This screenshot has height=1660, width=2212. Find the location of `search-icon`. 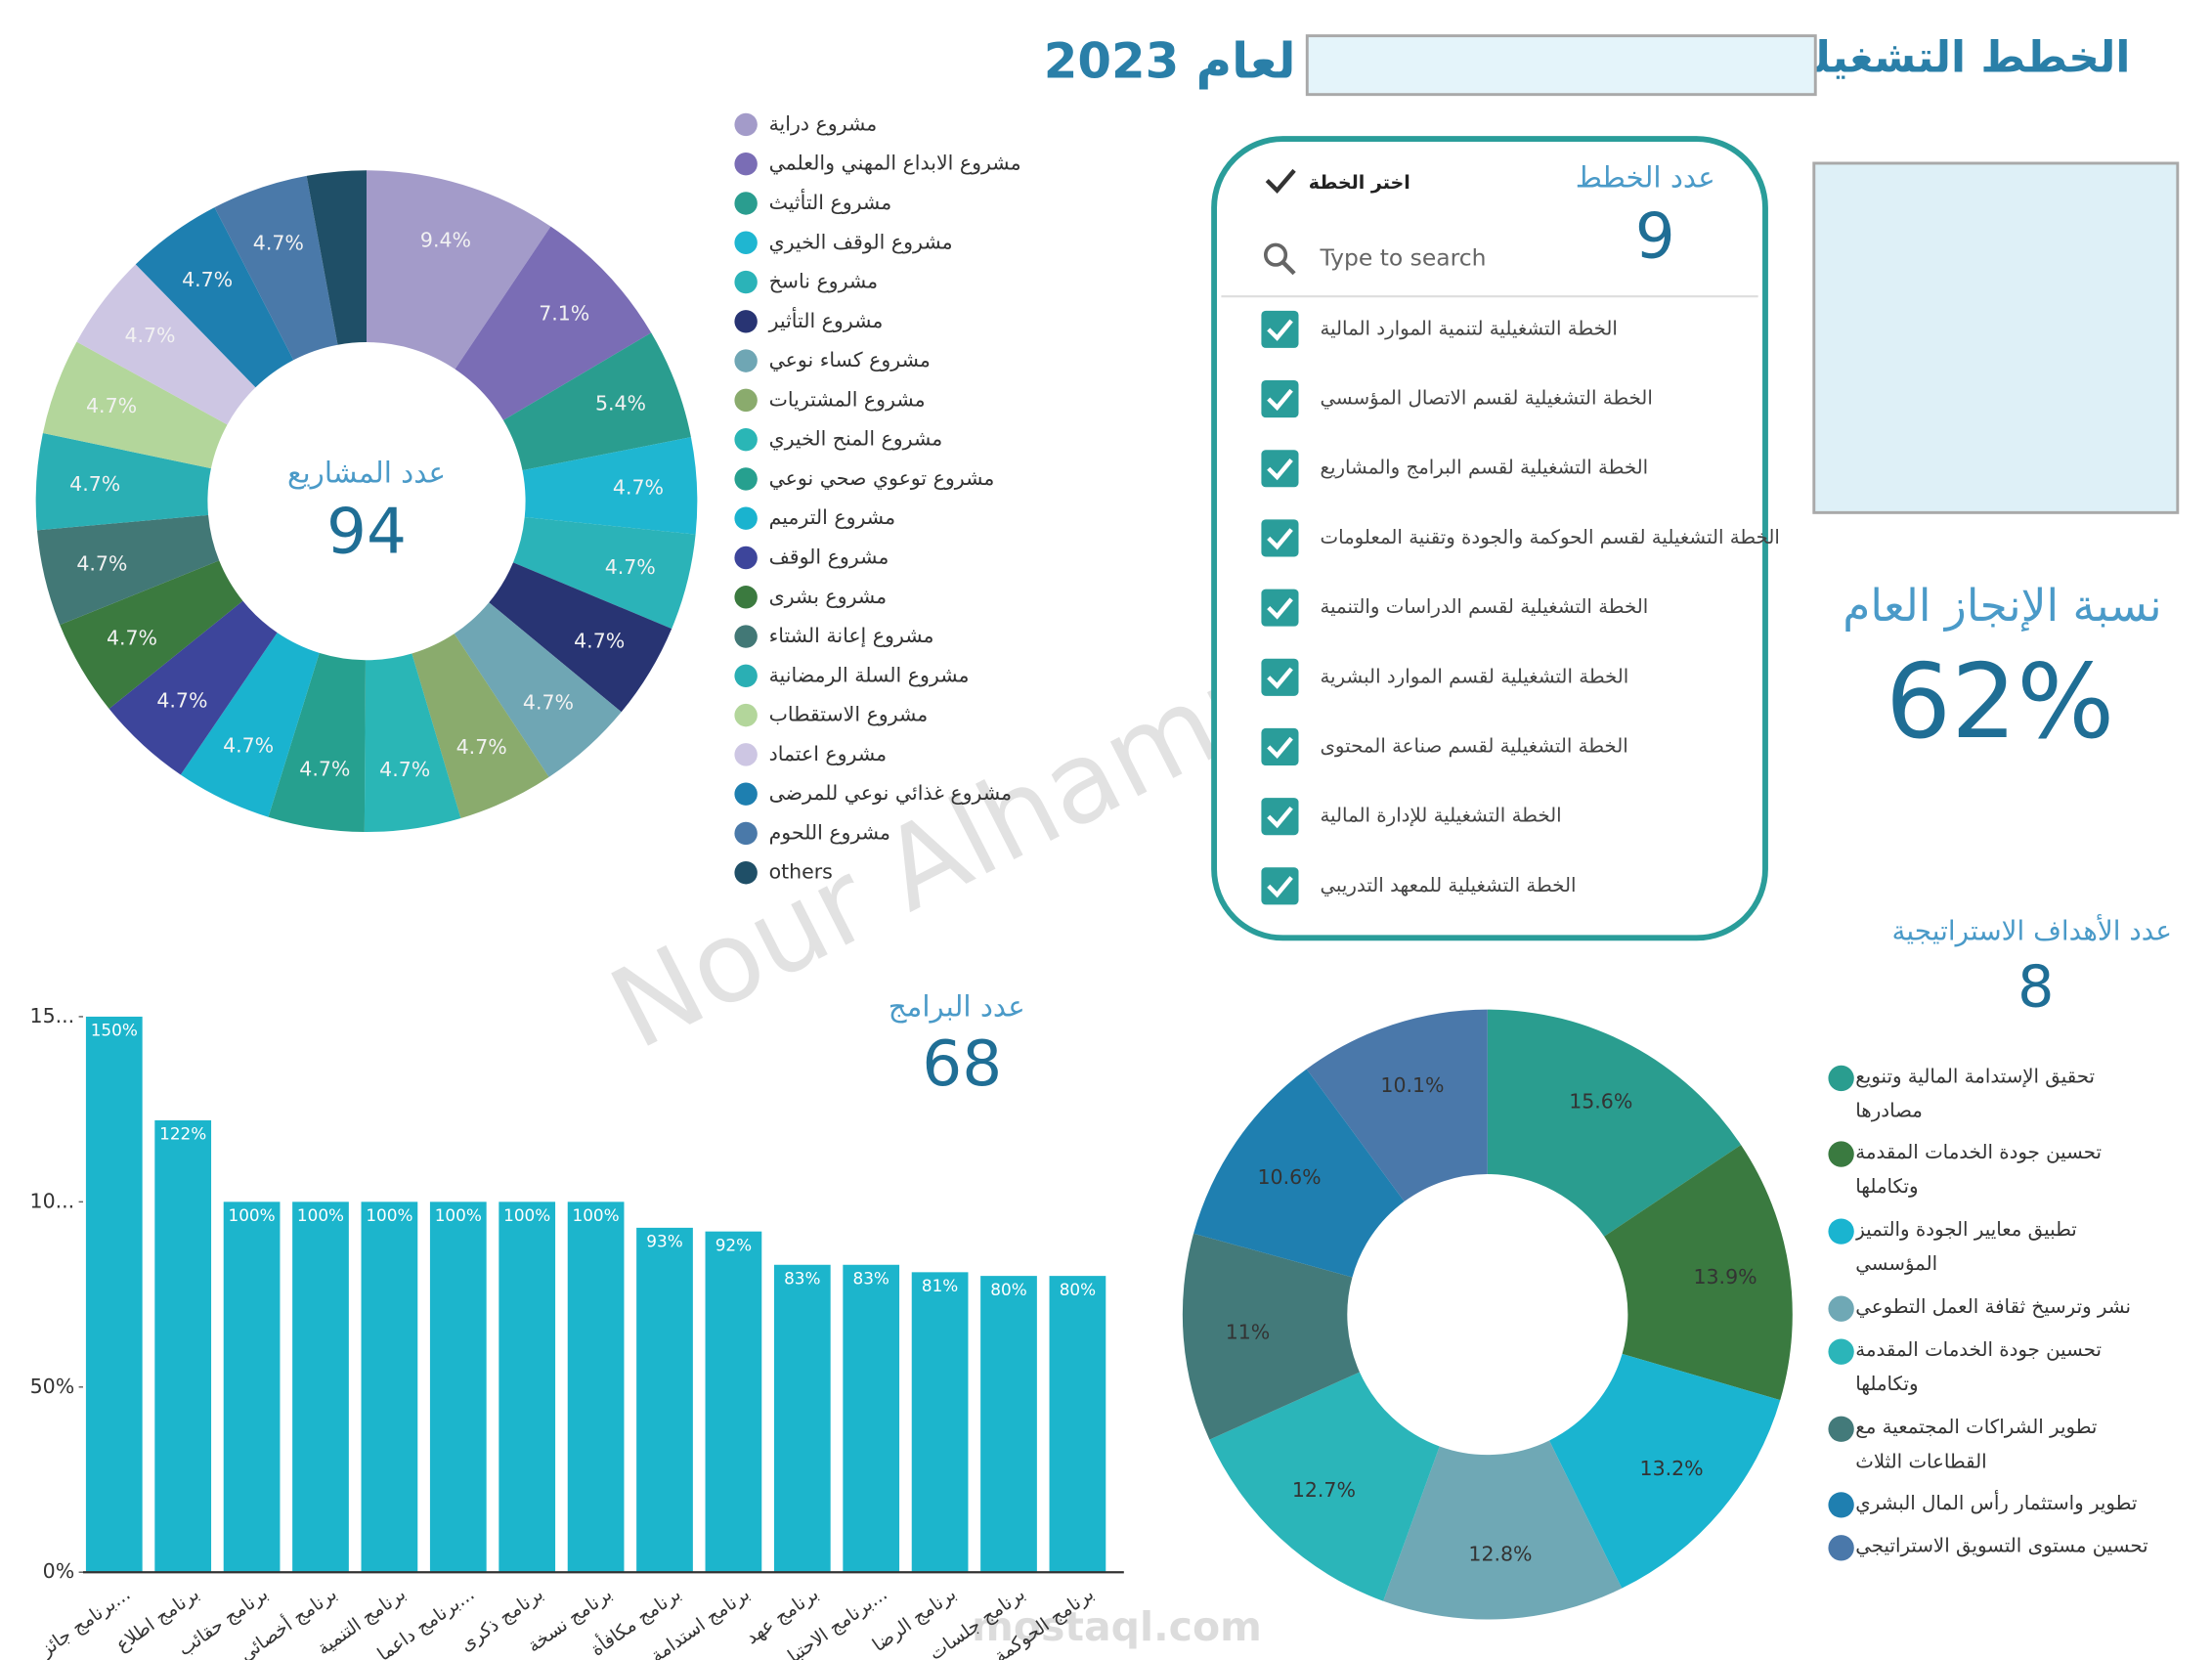

search-icon is located at coordinates (1275, 254).